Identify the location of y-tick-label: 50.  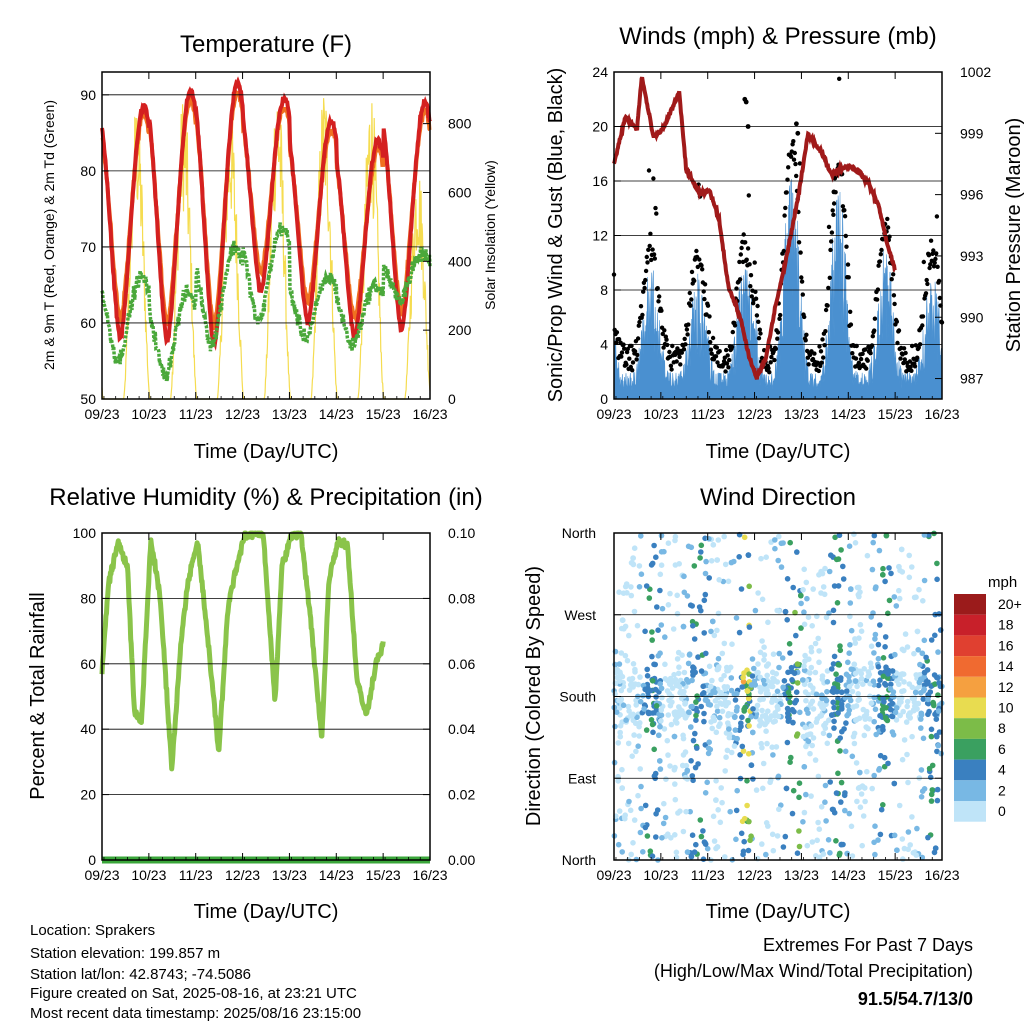
(88, 399).